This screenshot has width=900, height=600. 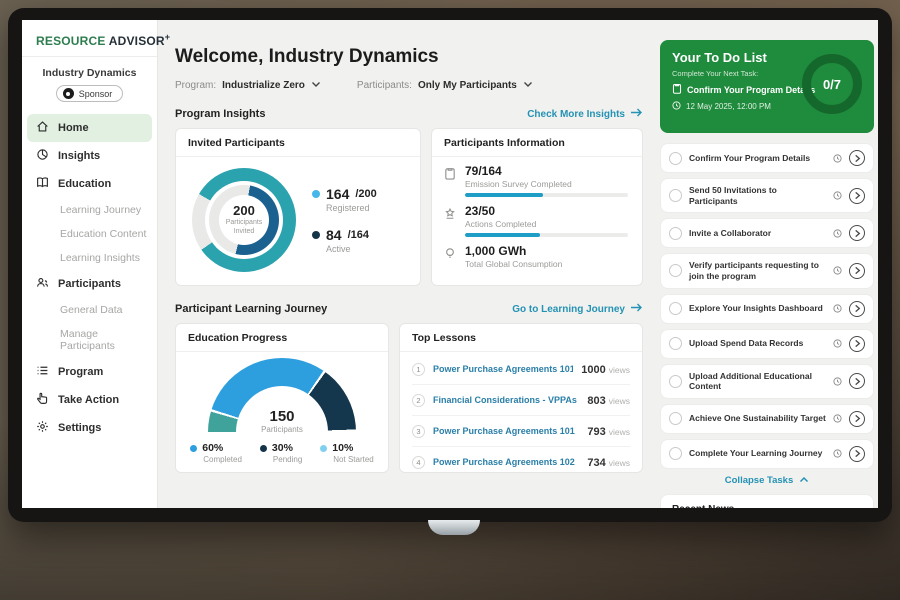 What do you see at coordinates (89, 428) in the screenshot?
I see `sidebar-item-settings: Settings` at bounding box center [89, 428].